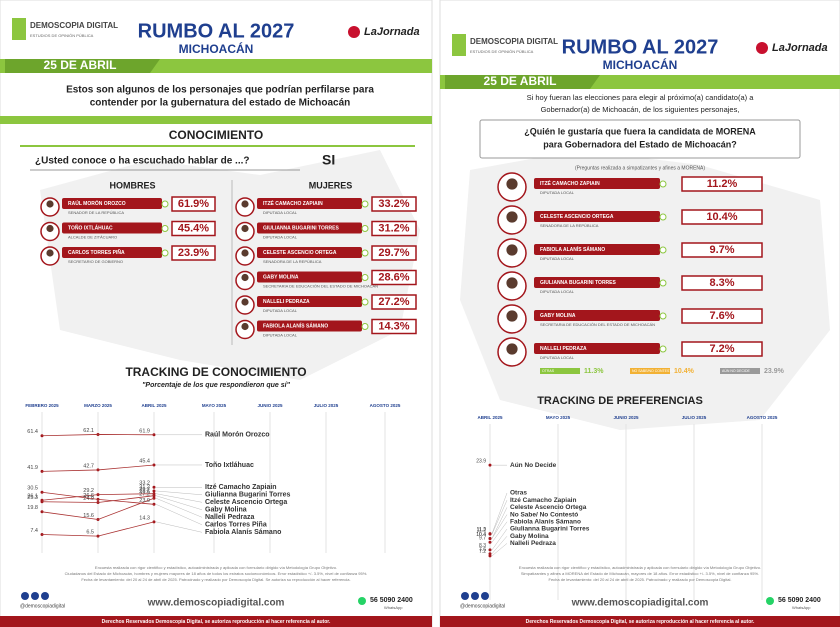  Describe the element at coordinates (42, 405) in the screenshot. I see `month-label: FEBRERO 2025` at that location.